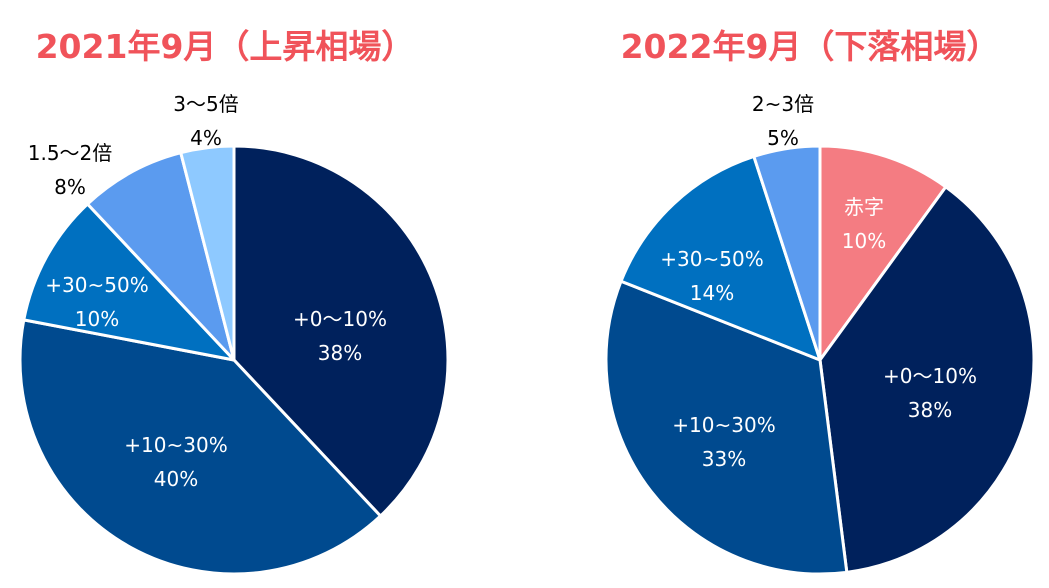  I want to click on slice-label-1: +0〜10%, so click(930, 376).